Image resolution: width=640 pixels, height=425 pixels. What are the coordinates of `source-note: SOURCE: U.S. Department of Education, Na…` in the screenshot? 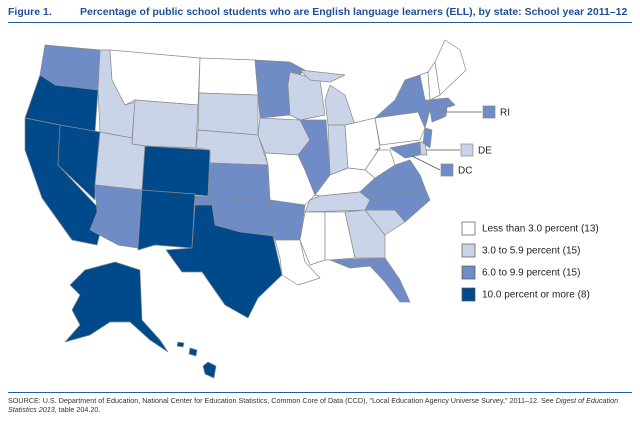 It's located at (320, 403).